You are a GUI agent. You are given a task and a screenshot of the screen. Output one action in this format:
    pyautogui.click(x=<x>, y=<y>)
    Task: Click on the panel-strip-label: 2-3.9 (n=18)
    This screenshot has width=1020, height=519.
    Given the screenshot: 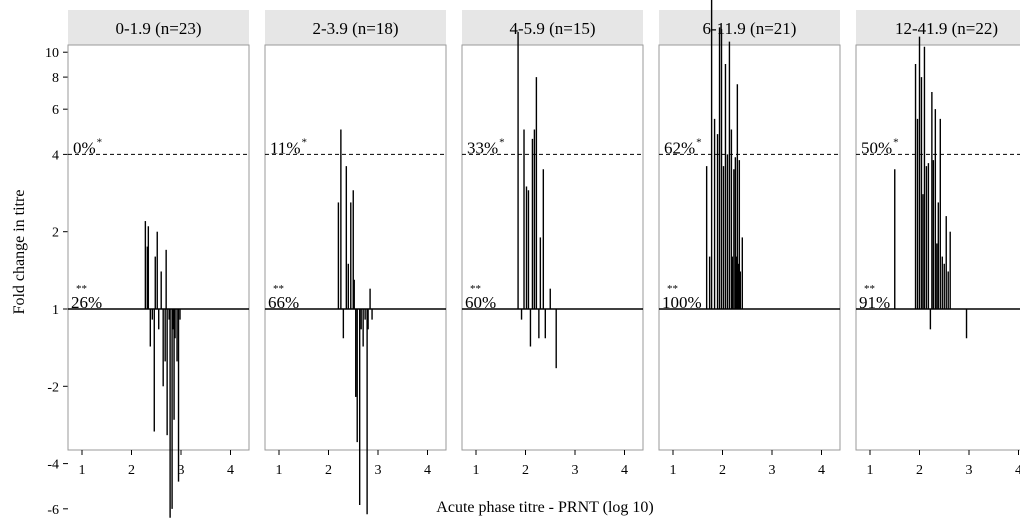 What is the action you would take?
    pyautogui.click(x=355, y=28)
    